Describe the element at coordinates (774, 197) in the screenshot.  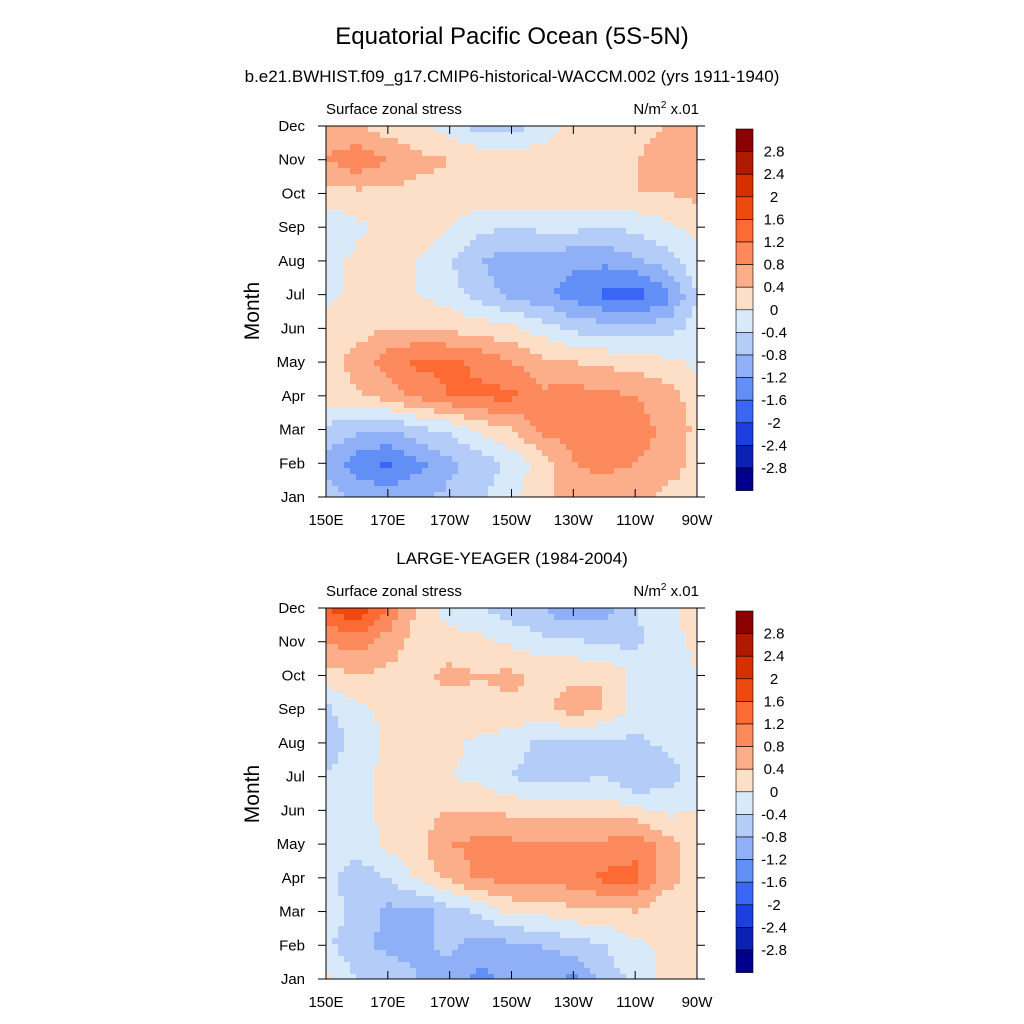
I see `colorbar-label: 2` at that location.